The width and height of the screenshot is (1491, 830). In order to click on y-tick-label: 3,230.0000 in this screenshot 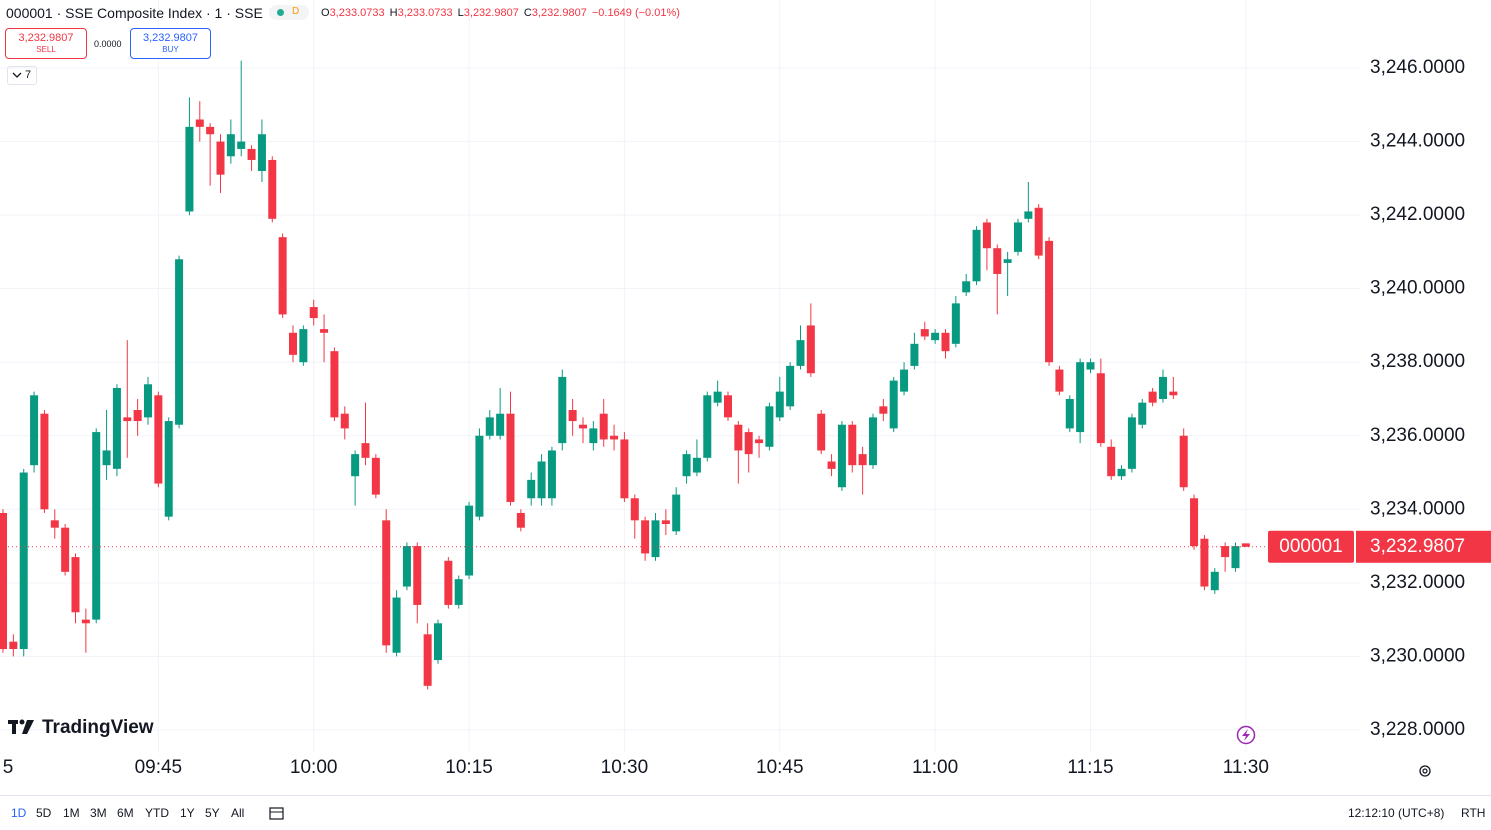, I will do `click(1417, 655)`.